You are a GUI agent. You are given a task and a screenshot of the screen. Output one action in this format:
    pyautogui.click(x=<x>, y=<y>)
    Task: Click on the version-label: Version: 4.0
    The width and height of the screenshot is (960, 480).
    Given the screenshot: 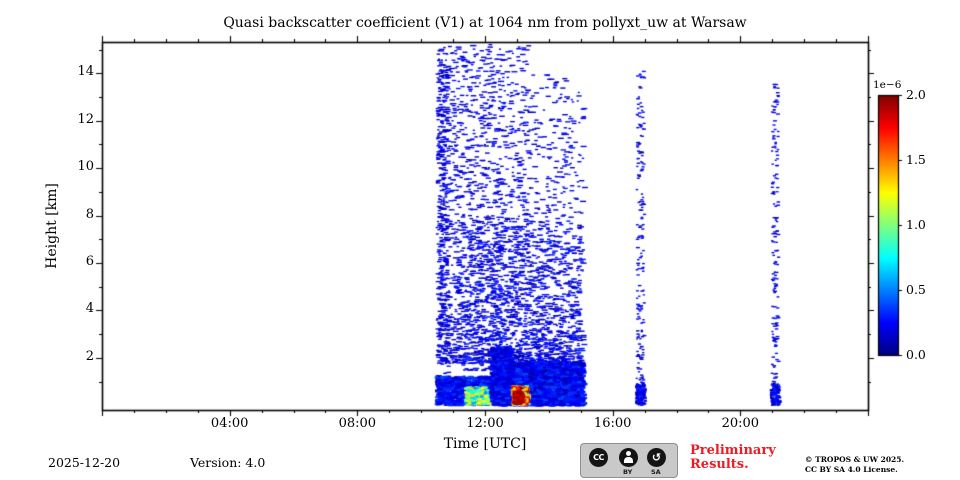 What is the action you would take?
    pyautogui.click(x=228, y=462)
    